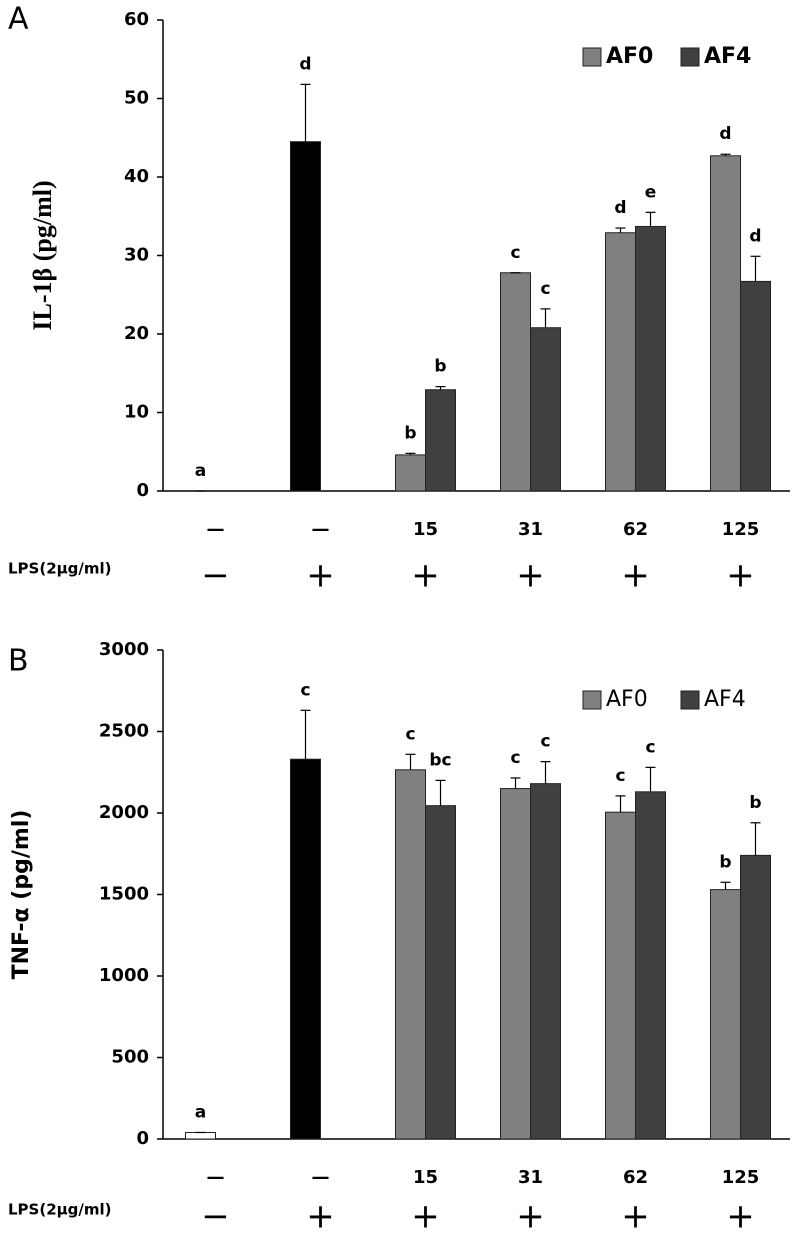 This screenshot has width=800, height=1238. Describe the element at coordinates (136, 176) in the screenshot. I see `y-tick-label: 40` at that location.